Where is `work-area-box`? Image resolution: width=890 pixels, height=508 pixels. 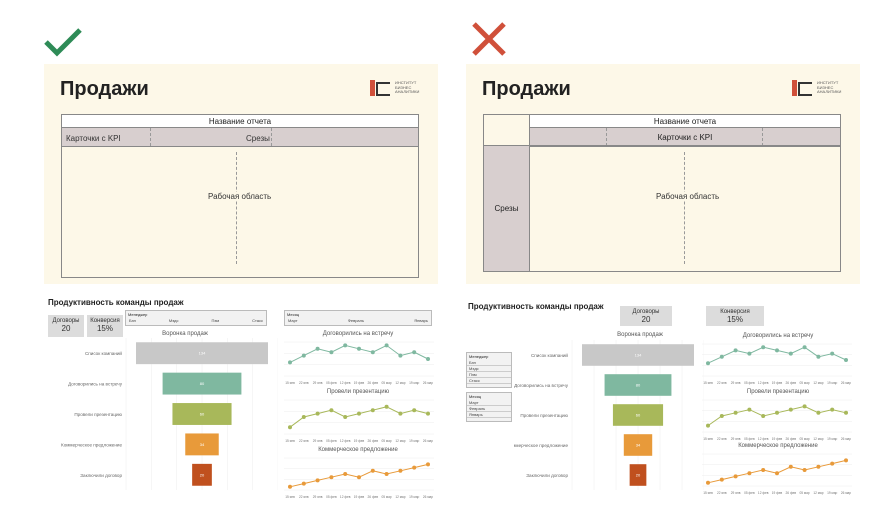
work-area-box is located at coordinates (685, 208).